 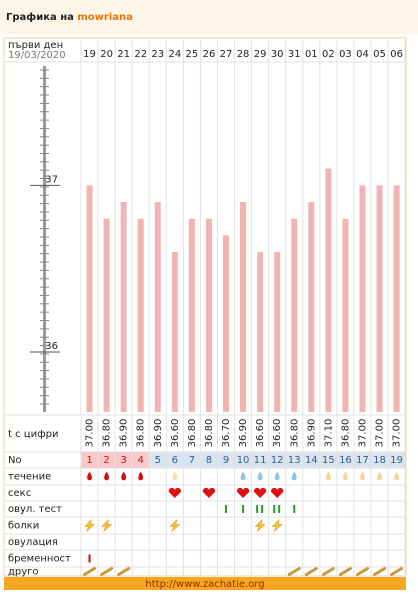 What do you see at coordinates (33, 542) in the screenshot?
I see `row-label: овулация` at bounding box center [33, 542].